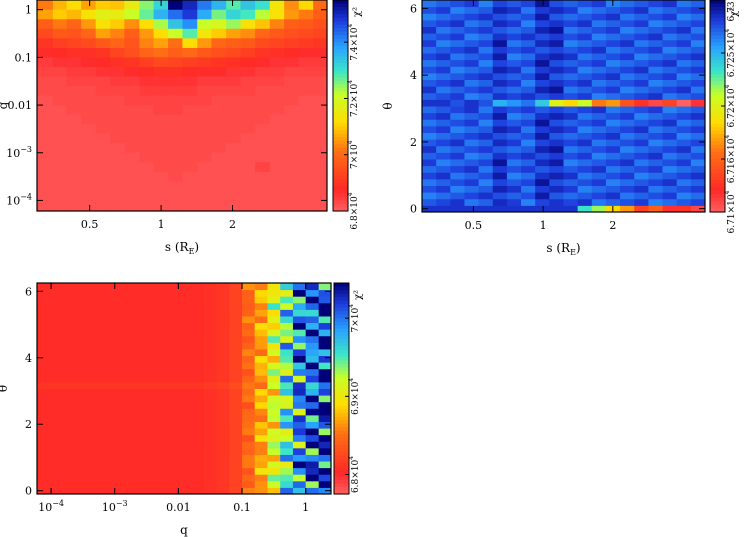 The height and width of the screenshot is (537, 754). Describe the element at coordinates (734, 12) in the screenshot. I see `colorbar-label: χ²` at that location.